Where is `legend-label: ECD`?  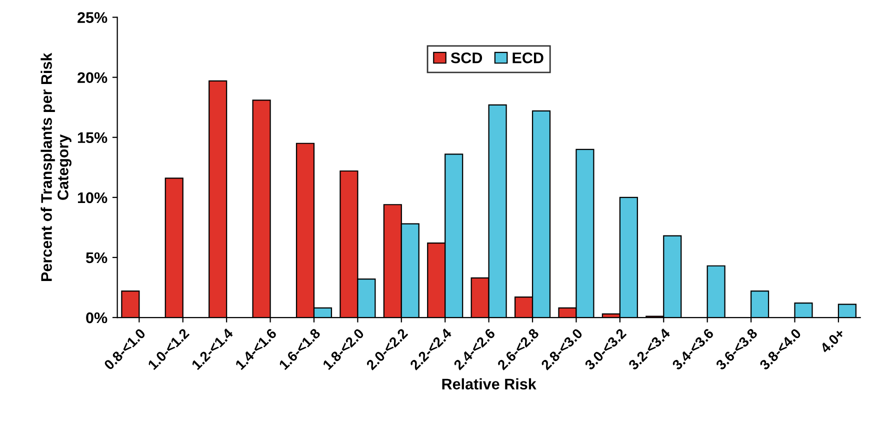
legend-label: ECD is located at coordinates (528, 58).